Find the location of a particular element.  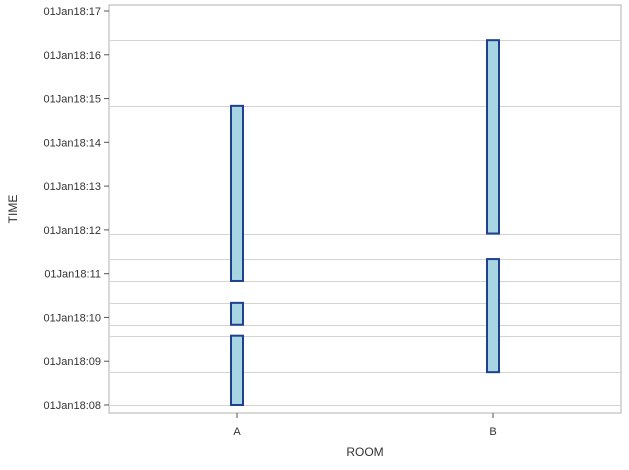

y-tick-label: 01Jan18:08 is located at coordinates (73, 406).